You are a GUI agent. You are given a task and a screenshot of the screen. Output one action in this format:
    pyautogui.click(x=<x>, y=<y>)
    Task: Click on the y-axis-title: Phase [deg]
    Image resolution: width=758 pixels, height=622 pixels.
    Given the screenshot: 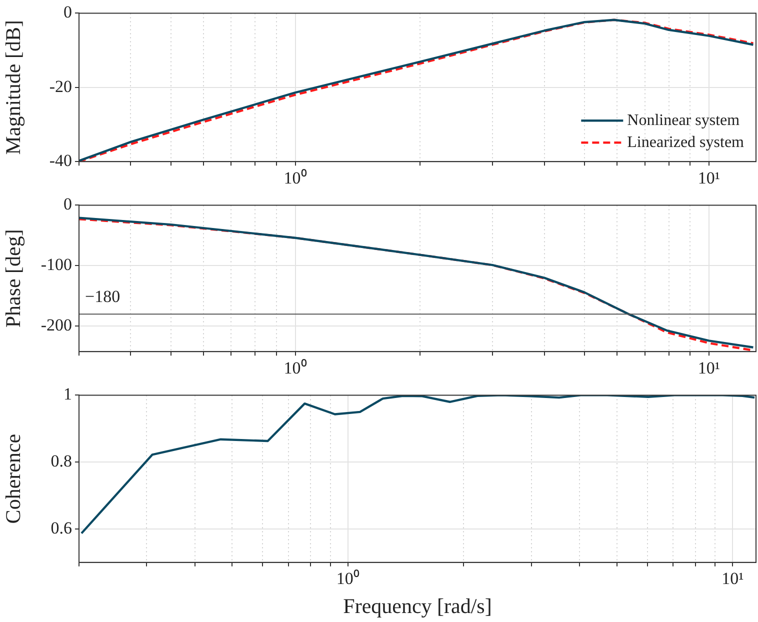 What is the action you would take?
    pyautogui.click(x=13, y=278)
    